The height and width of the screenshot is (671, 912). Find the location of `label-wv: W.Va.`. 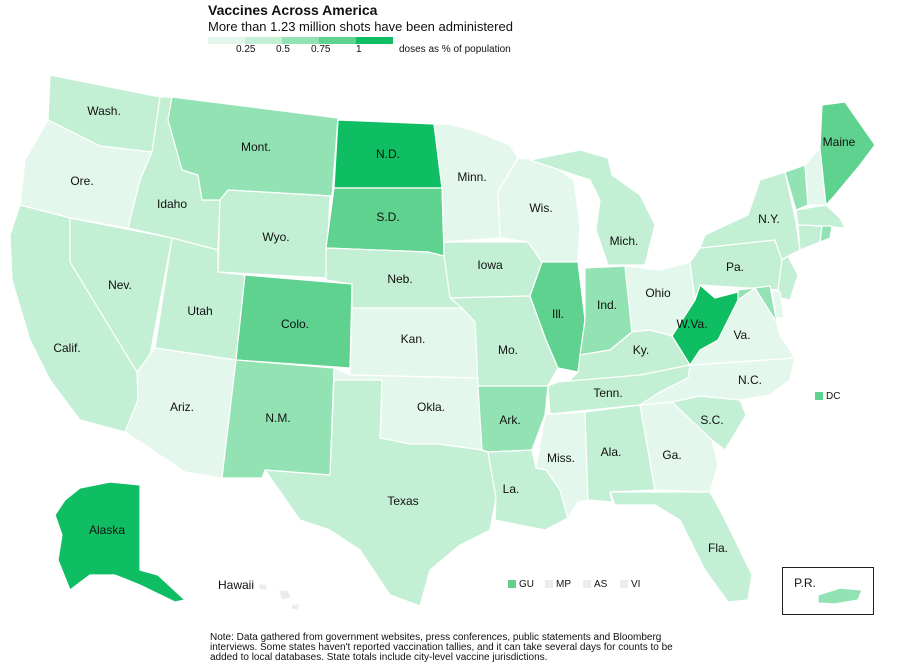

label-wv: W.Va. is located at coordinates (691, 324).